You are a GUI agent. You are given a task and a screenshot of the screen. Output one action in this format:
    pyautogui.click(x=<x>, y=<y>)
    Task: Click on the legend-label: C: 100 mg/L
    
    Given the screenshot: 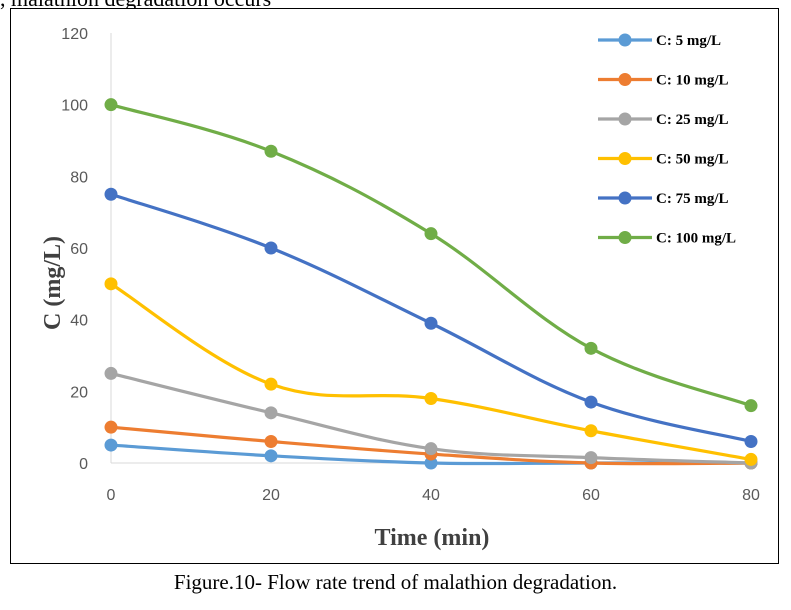 What is the action you would take?
    pyautogui.click(x=696, y=239)
    